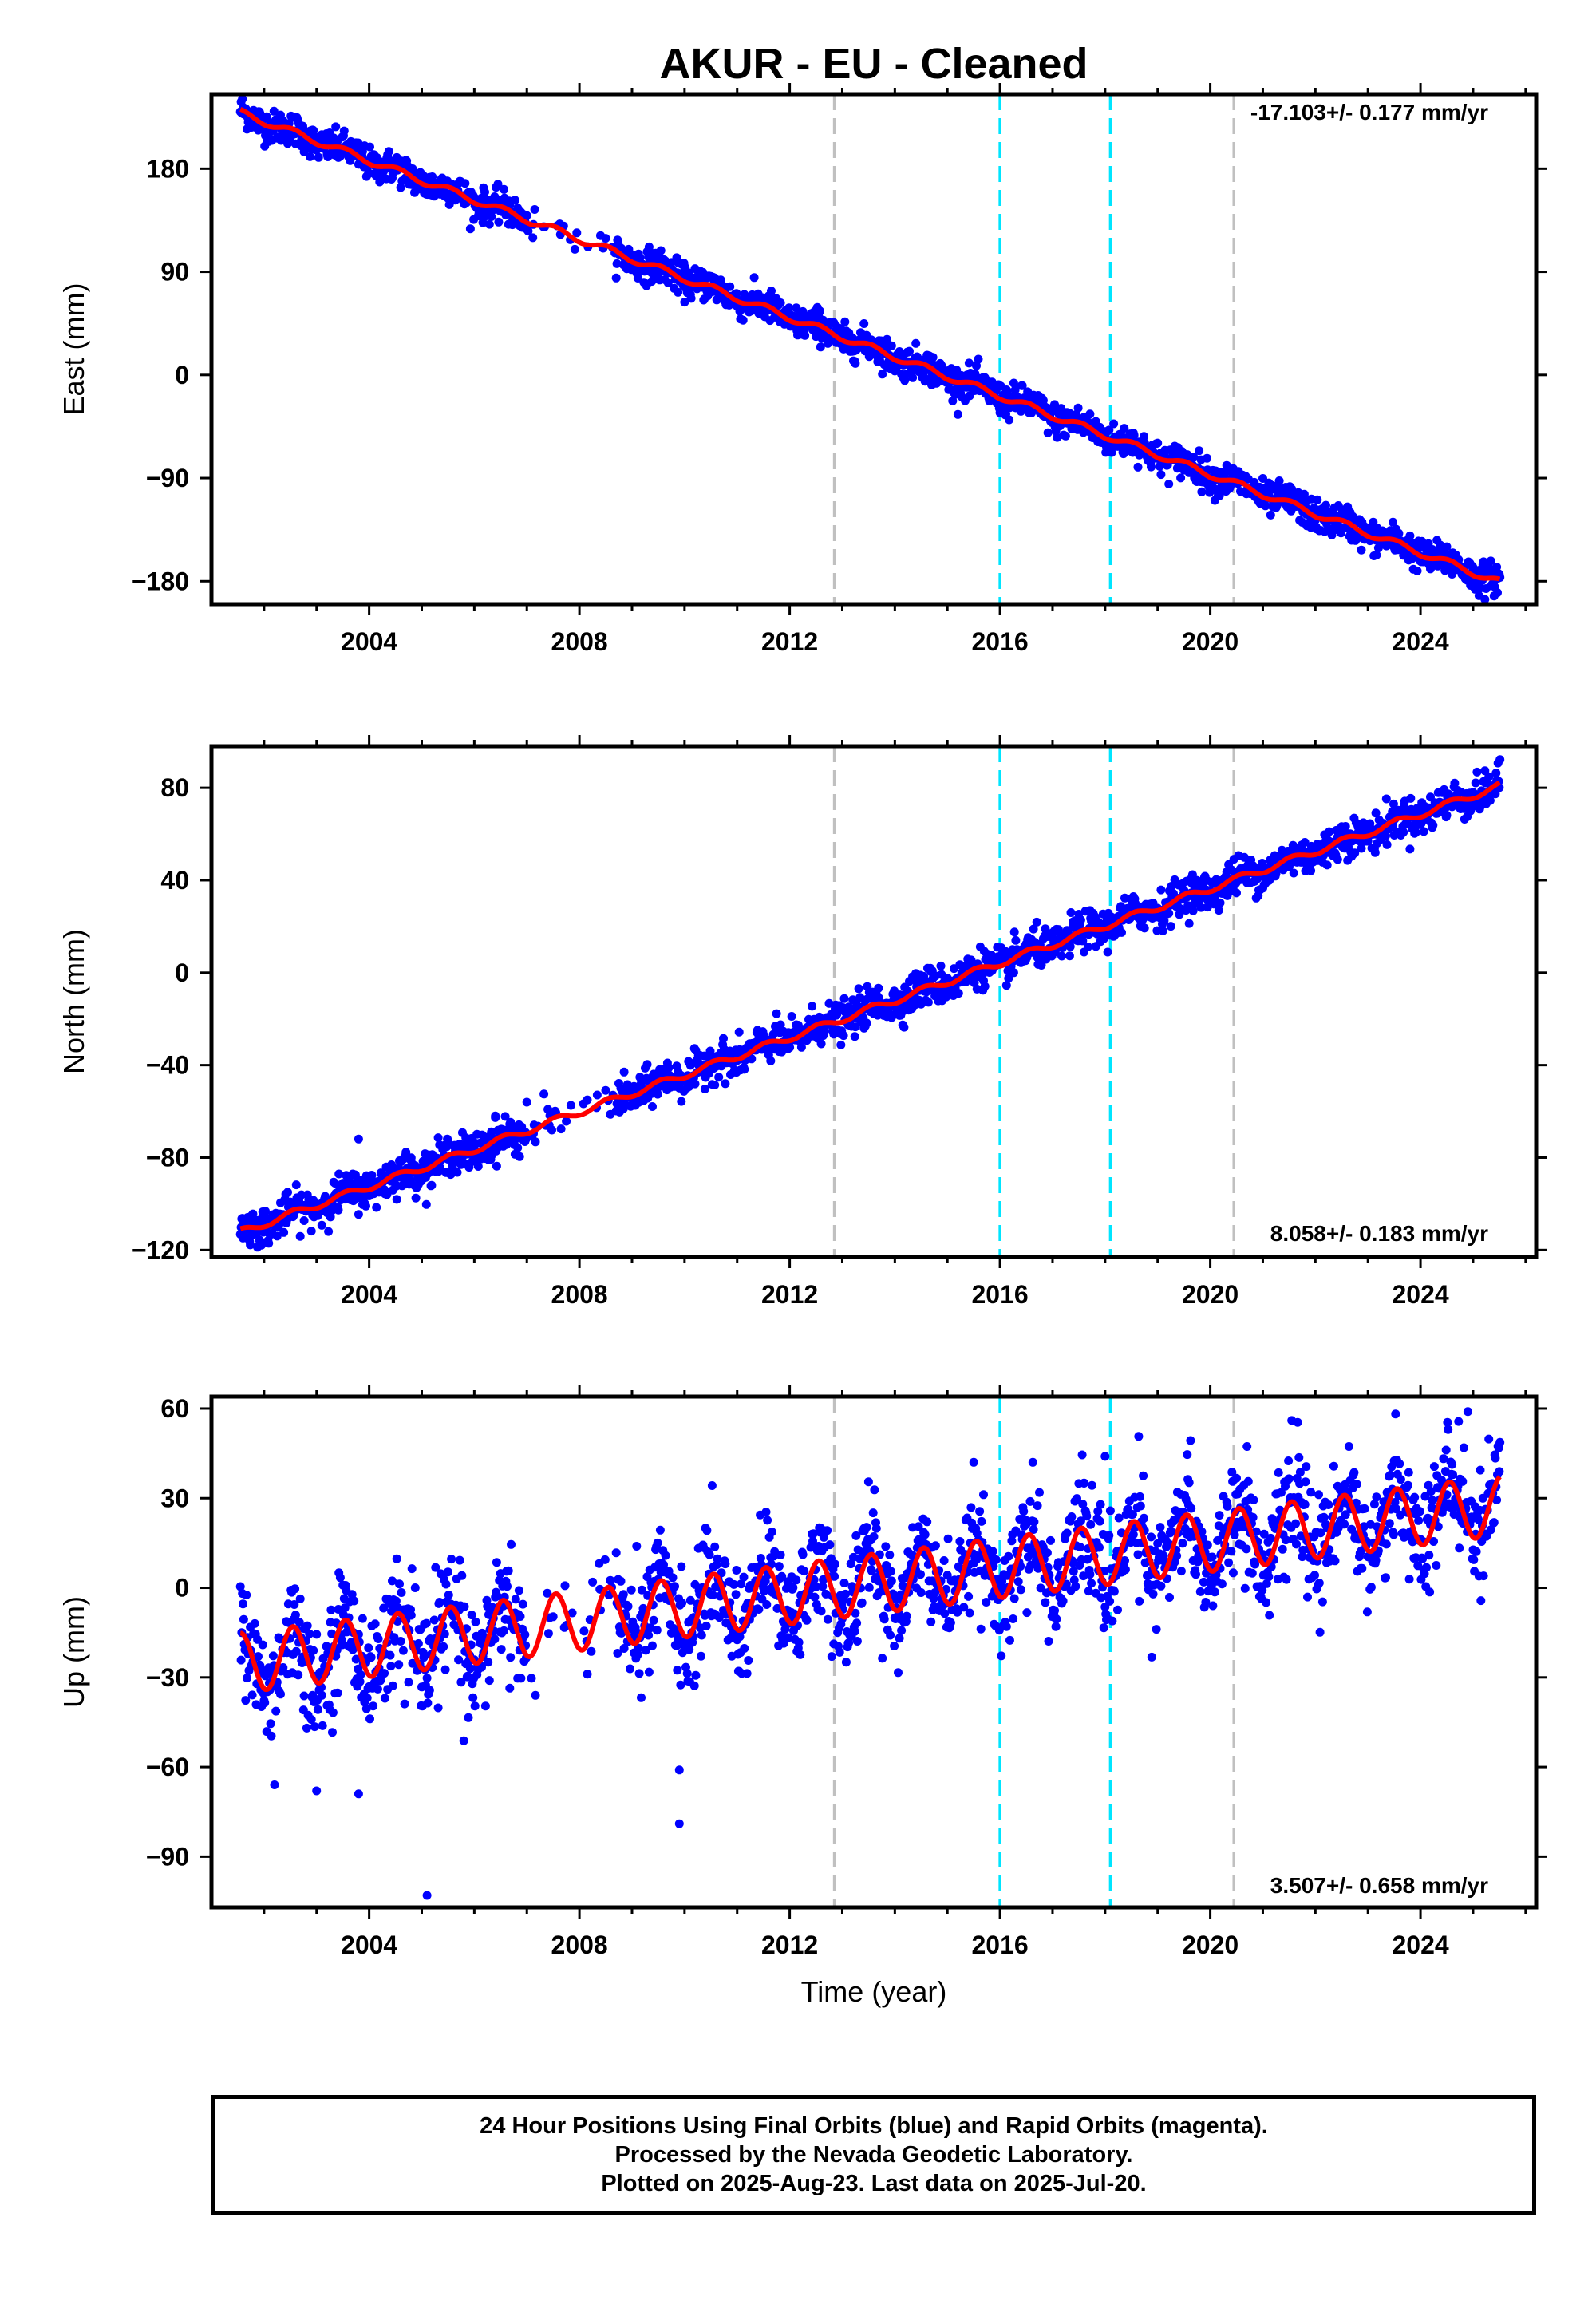 The image size is (1596, 2316). Describe the element at coordinates (160, 581) in the screenshot. I see `y-tick-label: −180` at that location.